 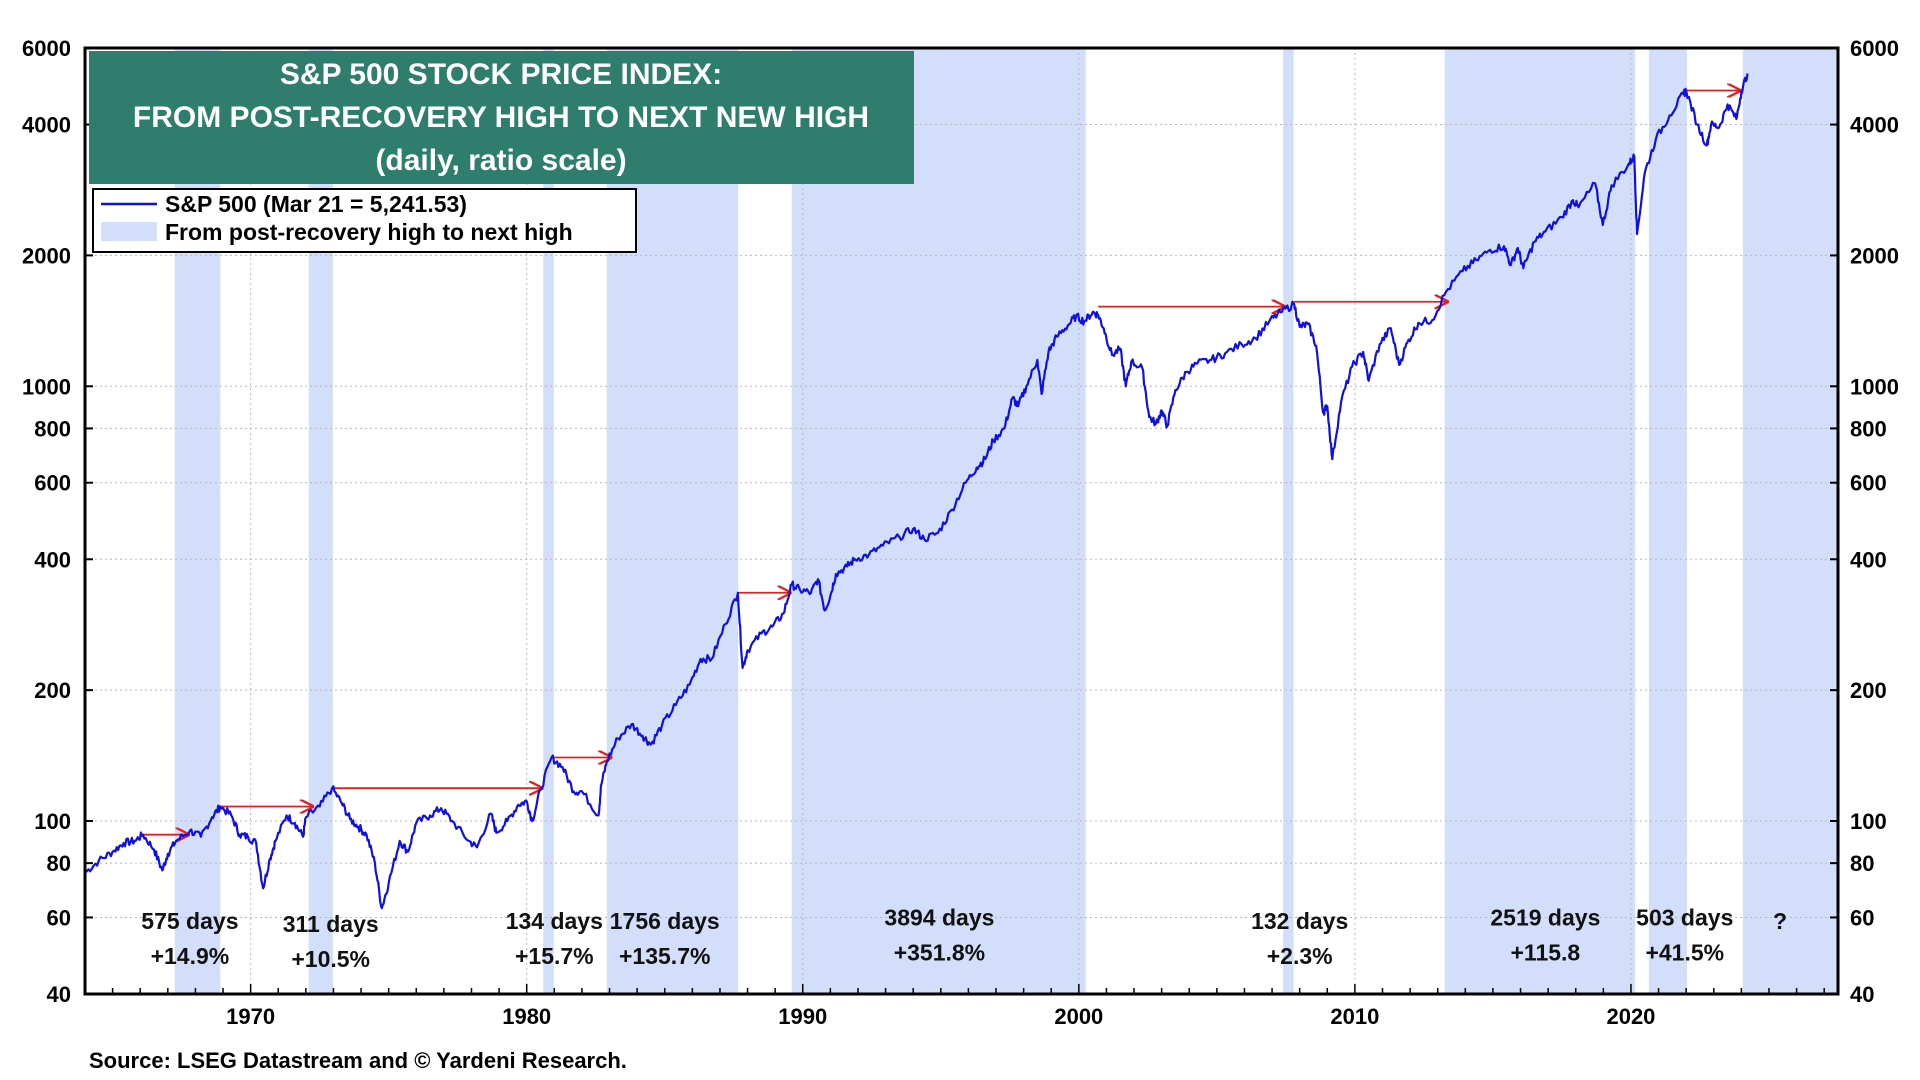 I want to click on legend-series-label: S&P 500 (Mar 21 = 5,241.53), so click(x=316, y=204).